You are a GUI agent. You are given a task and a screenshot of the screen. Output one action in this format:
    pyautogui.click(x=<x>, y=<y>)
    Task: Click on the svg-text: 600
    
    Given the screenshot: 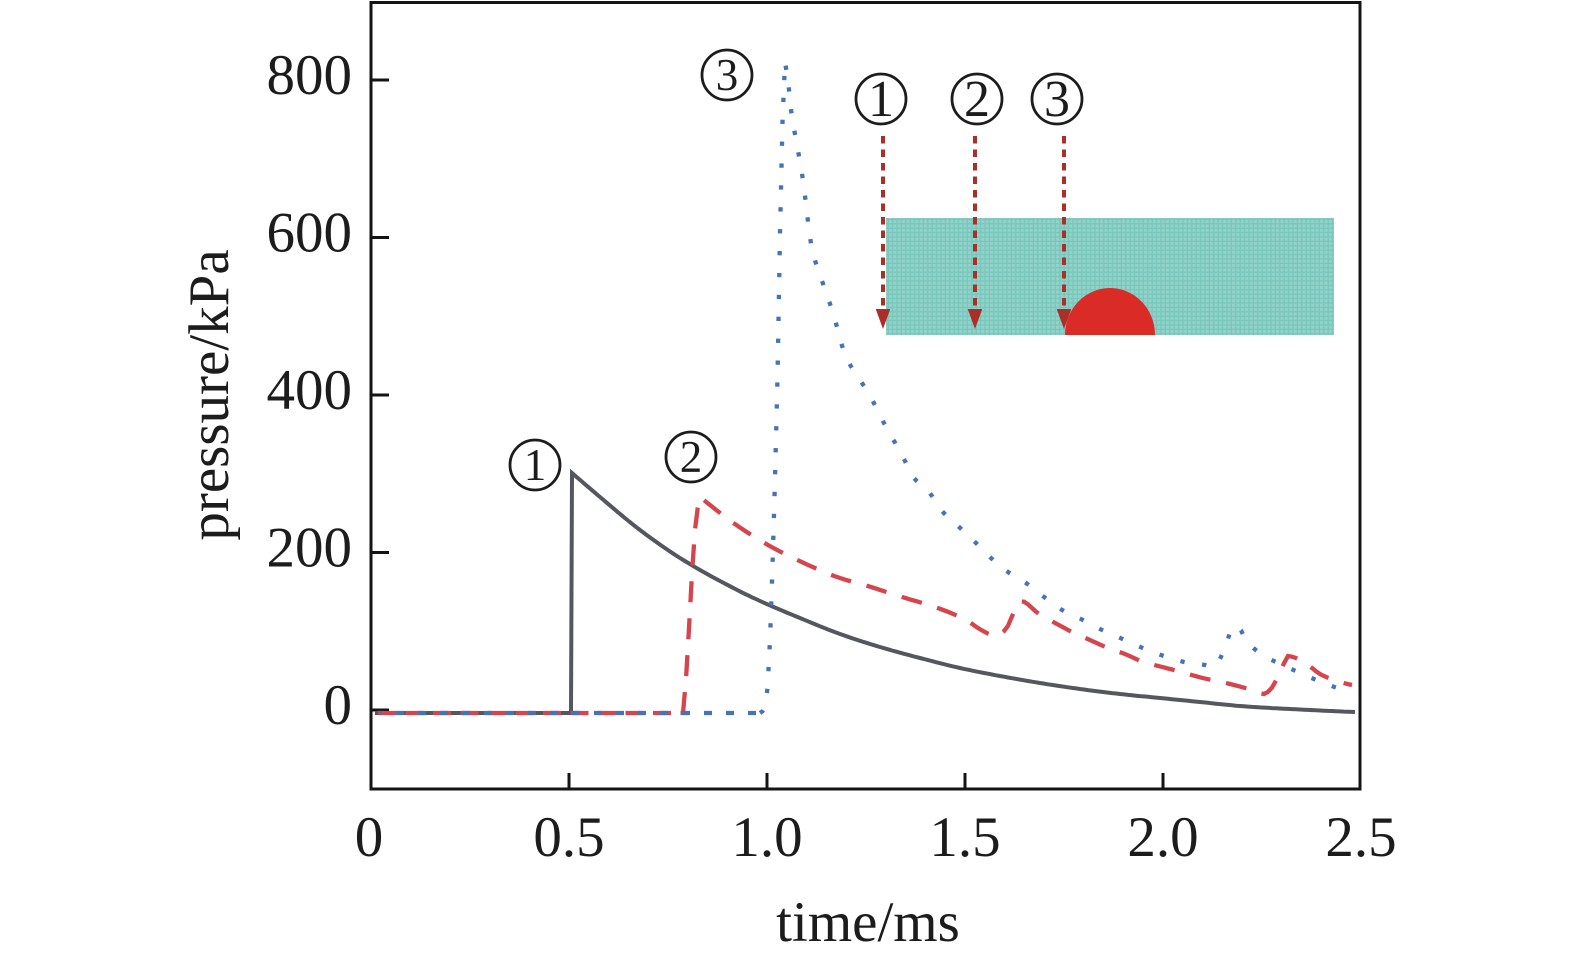 What is the action you would take?
    pyautogui.click(x=310, y=233)
    